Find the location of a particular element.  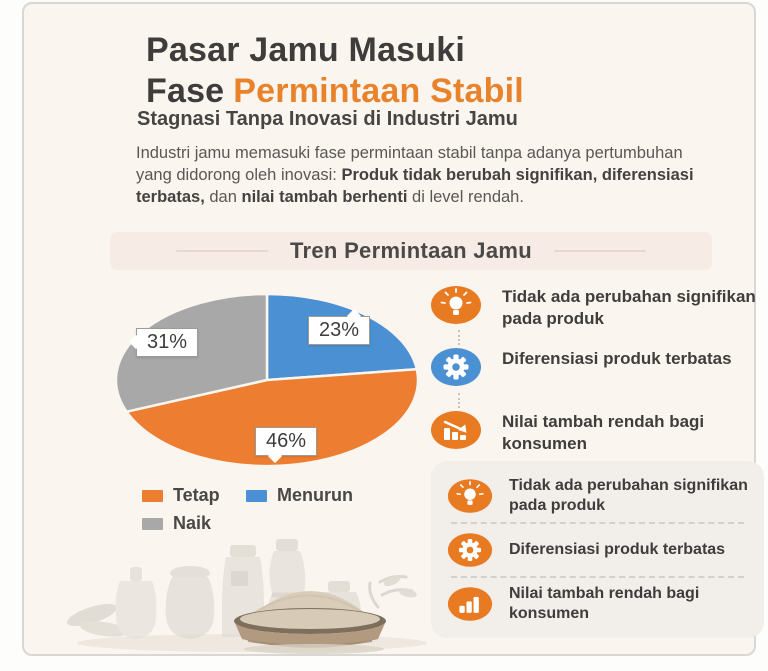

legend-item-naik: Naik is located at coordinates (176, 523).